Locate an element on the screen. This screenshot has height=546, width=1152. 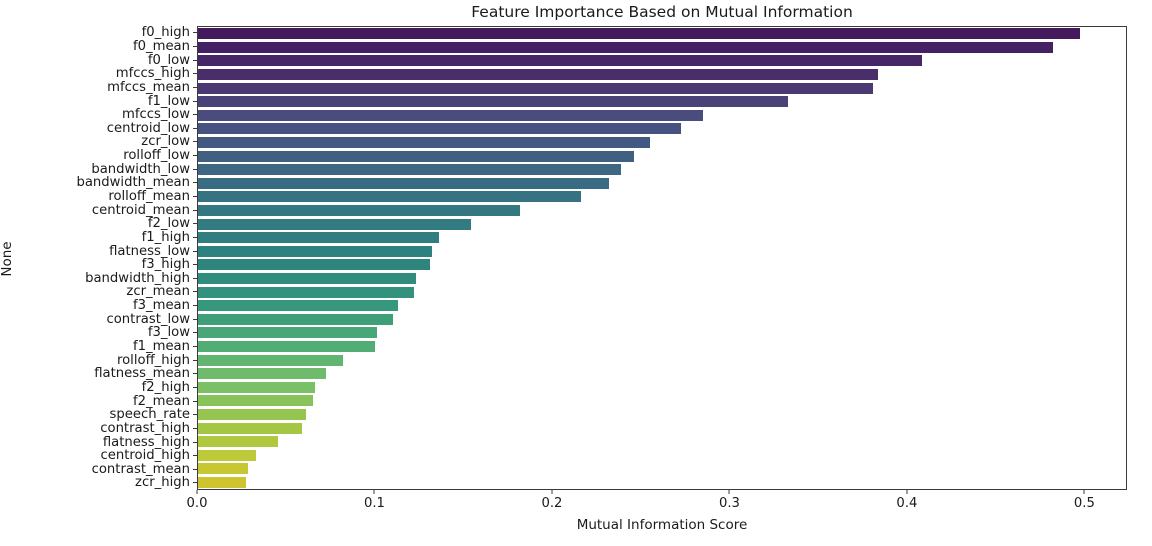
x-tick-label: 0.3 is located at coordinates (729, 503).